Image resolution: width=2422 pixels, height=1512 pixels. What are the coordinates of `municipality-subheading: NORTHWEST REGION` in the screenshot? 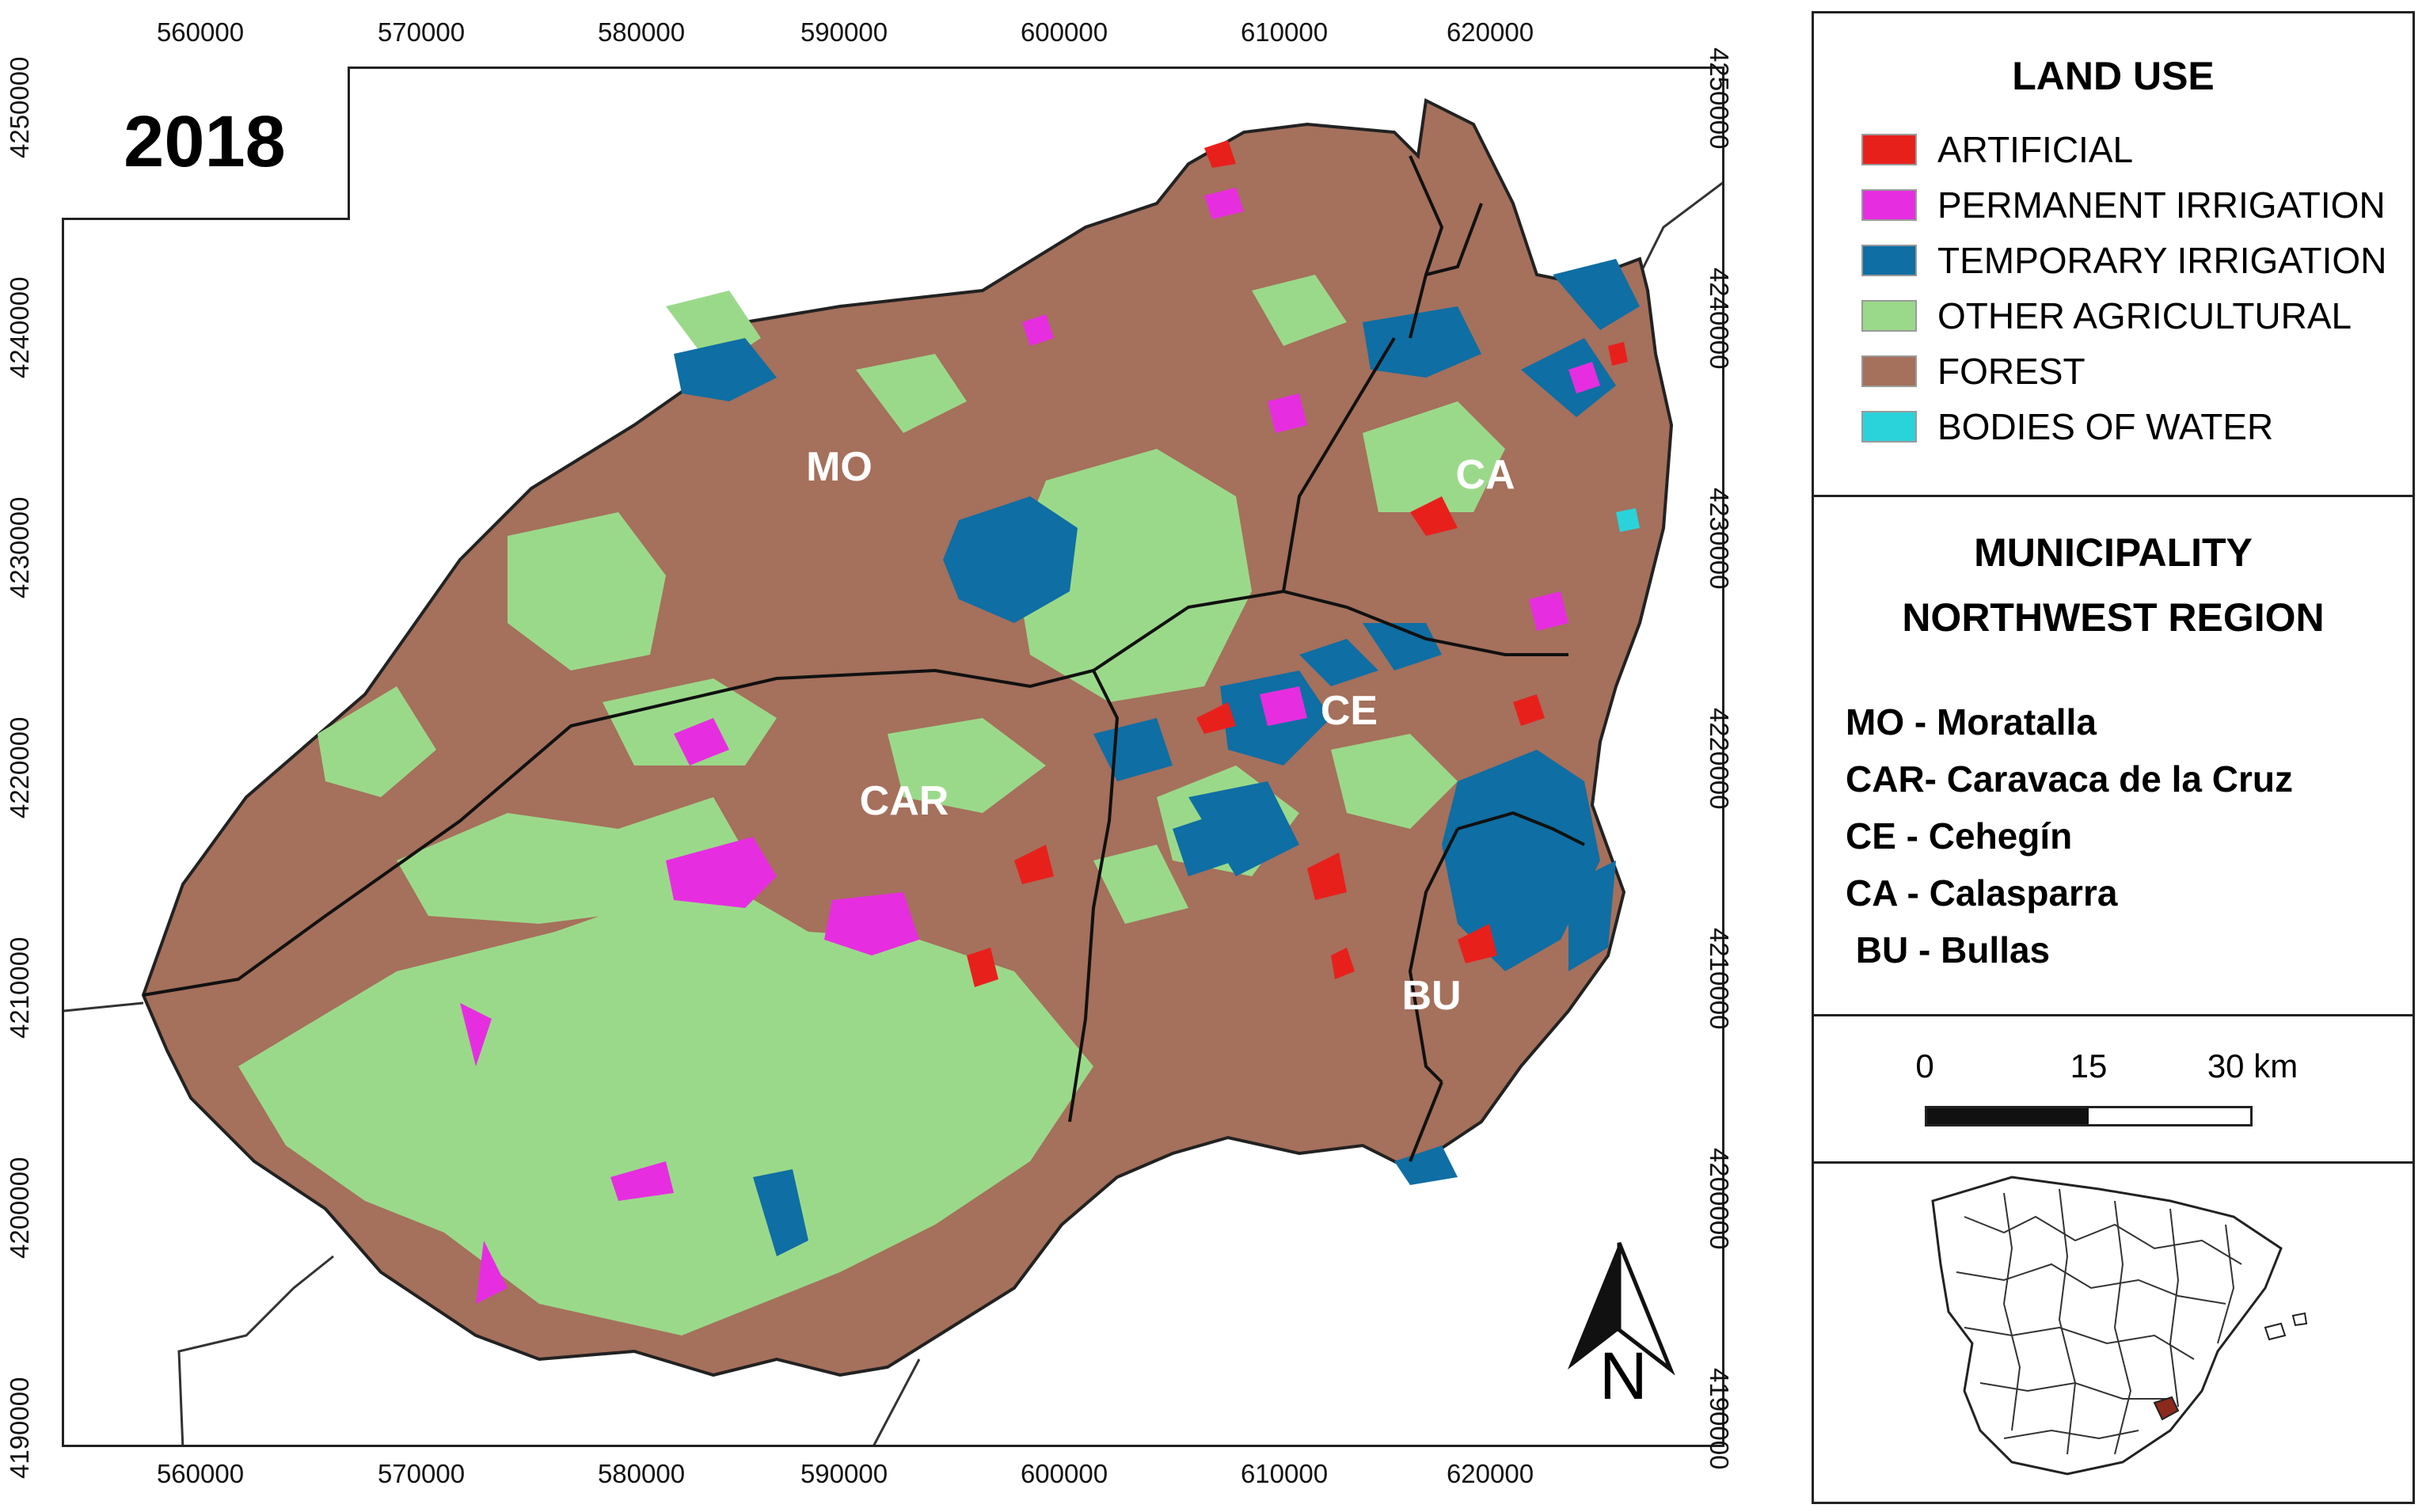 It's located at (2114, 617).